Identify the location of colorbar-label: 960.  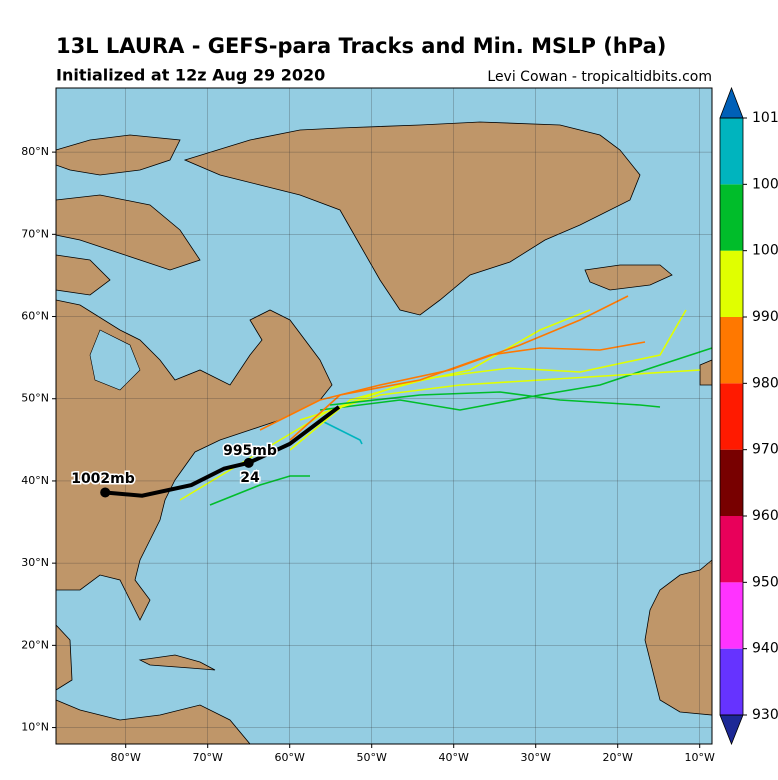
(765, 516).